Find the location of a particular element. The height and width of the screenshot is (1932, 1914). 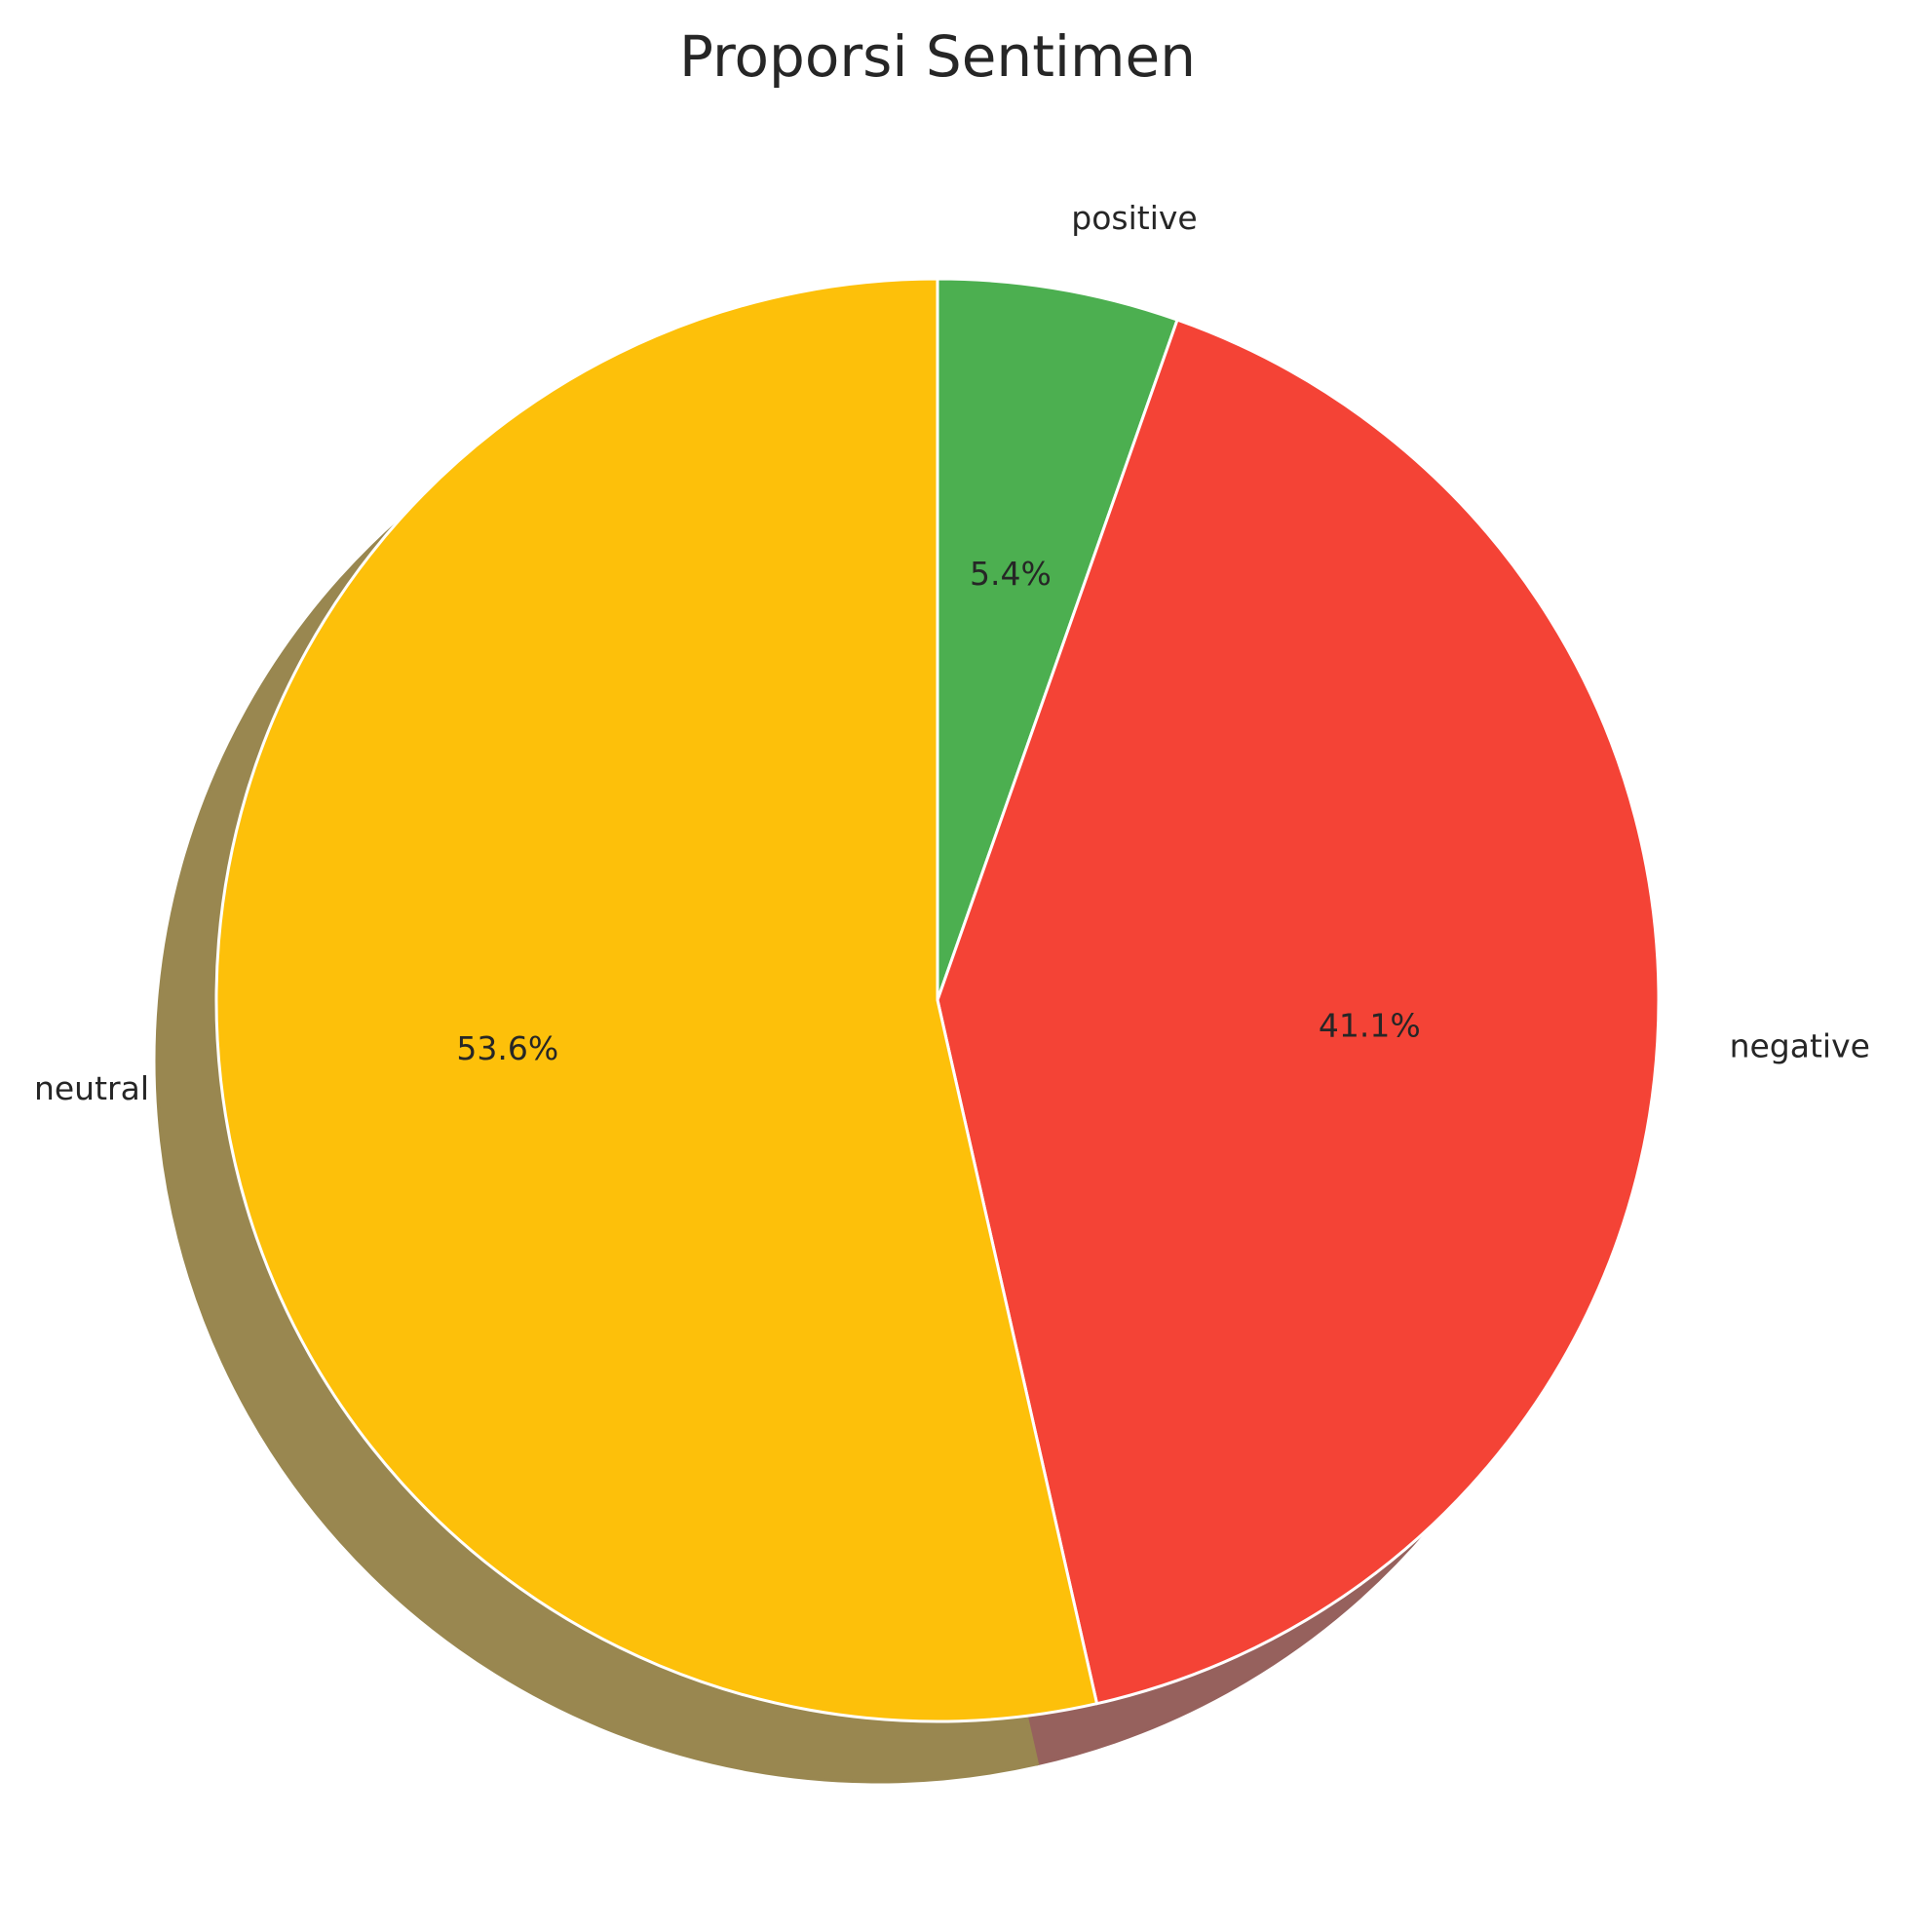

chart-title: Proporsi Sentimen is located at coordinates (938, 56).